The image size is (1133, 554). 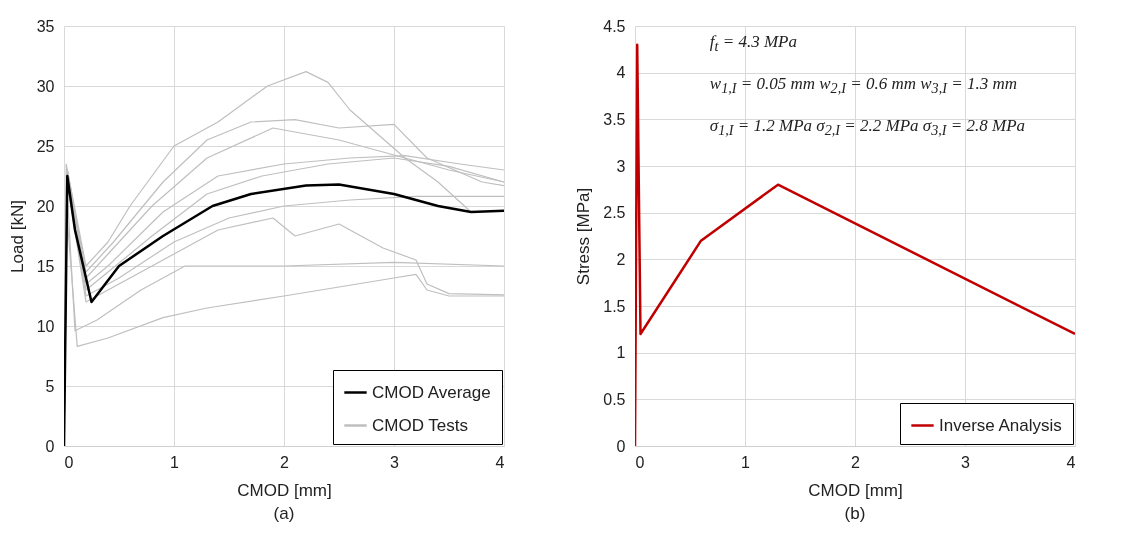 What do you see at coordinates (867, 128) in the screenshot?
I see `annotation: σ$_{1,I}$ = 1.2 MPa σ$_{2,I}$ = 2.2 MPa σ$_{3,I}$ = 2.8 MPa` at bounding box center [867, 128].